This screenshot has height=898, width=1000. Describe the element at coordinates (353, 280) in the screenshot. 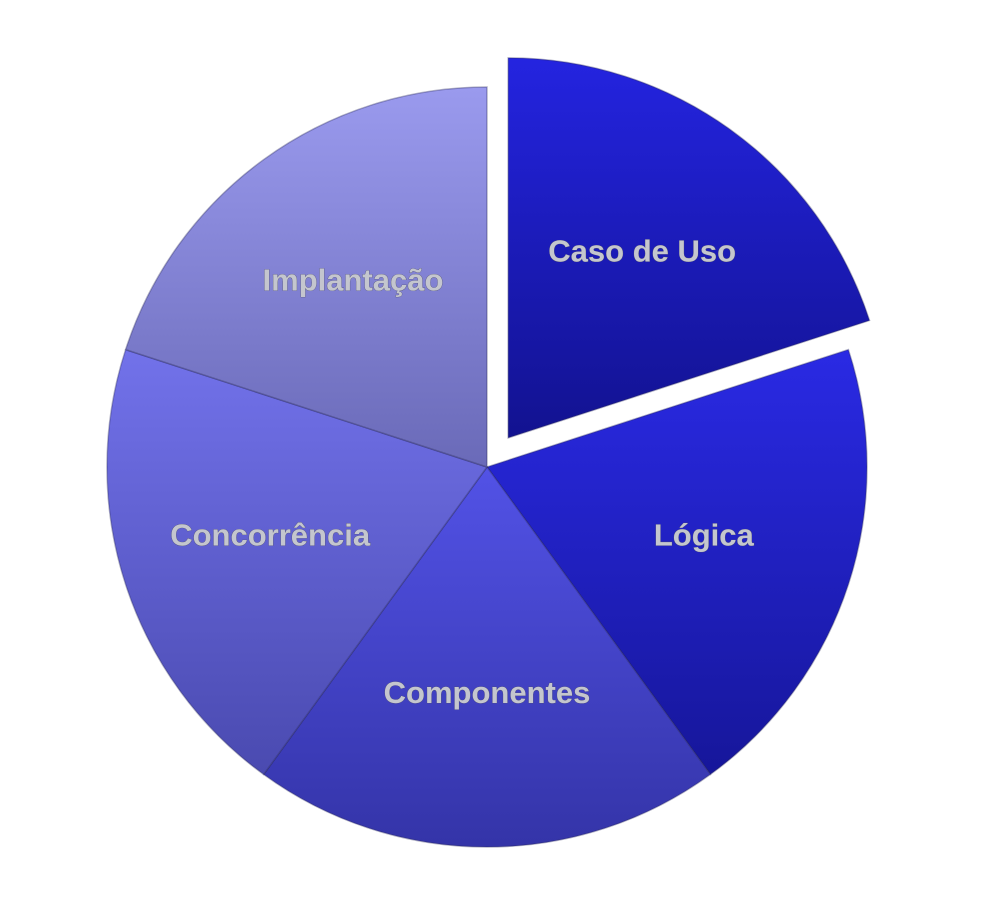

I see `slice-label-implantacao: Implantação` at that location.